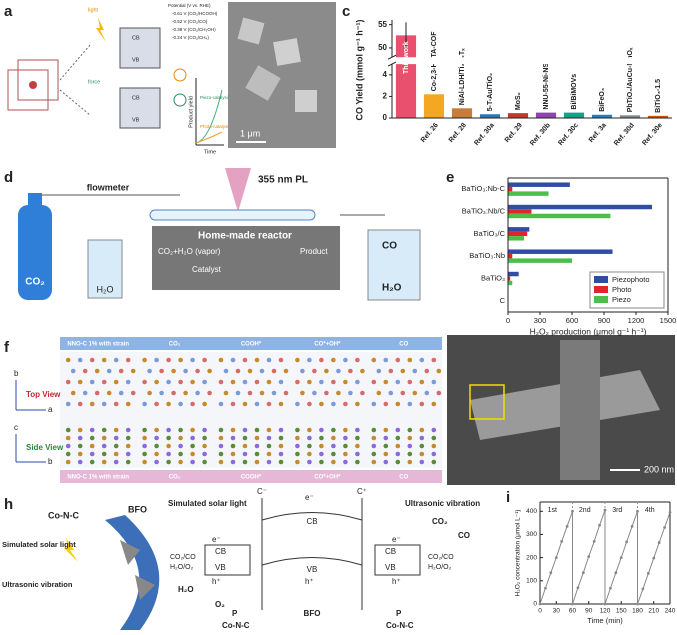 The height and width of the screenshot is (635, 677). Describe the element at coordinates (440, 567) in the screenshot. I see `label: H₂O/O₂` at that location.